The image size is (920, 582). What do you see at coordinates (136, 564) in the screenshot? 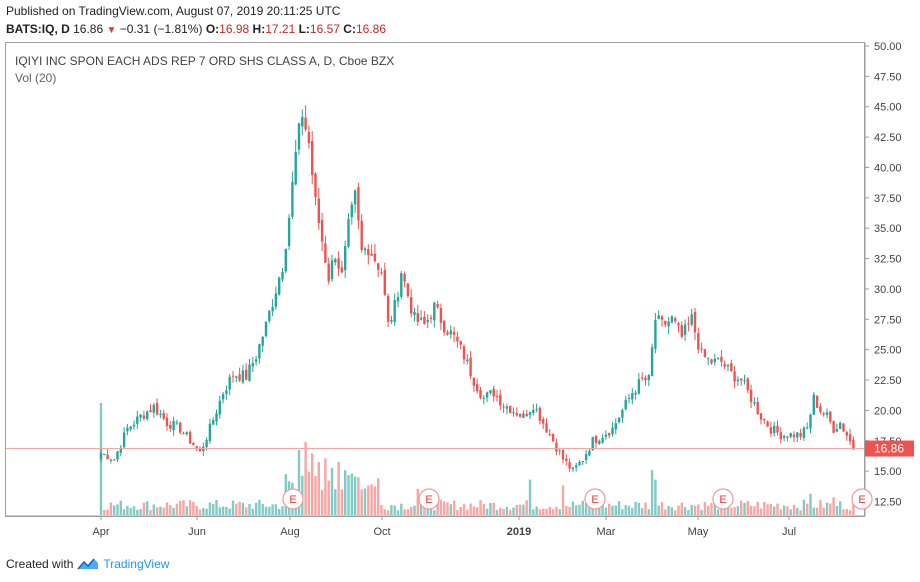
I see `footer-brand: TradingView` at bounding box center [136, 564].